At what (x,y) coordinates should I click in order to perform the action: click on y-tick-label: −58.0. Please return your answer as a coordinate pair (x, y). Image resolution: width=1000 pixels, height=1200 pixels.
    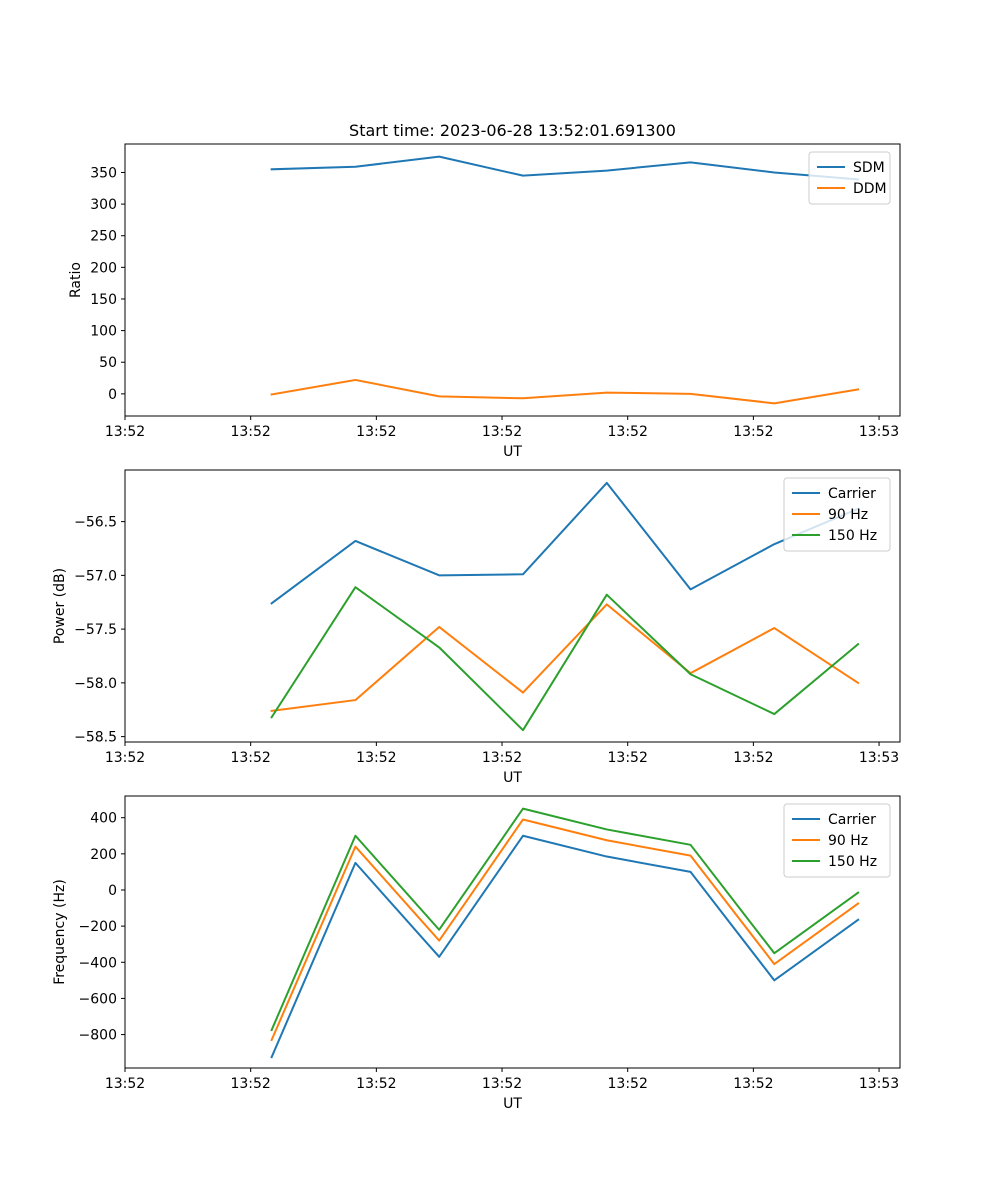
    Looking at the image, I should click on (95, 684).